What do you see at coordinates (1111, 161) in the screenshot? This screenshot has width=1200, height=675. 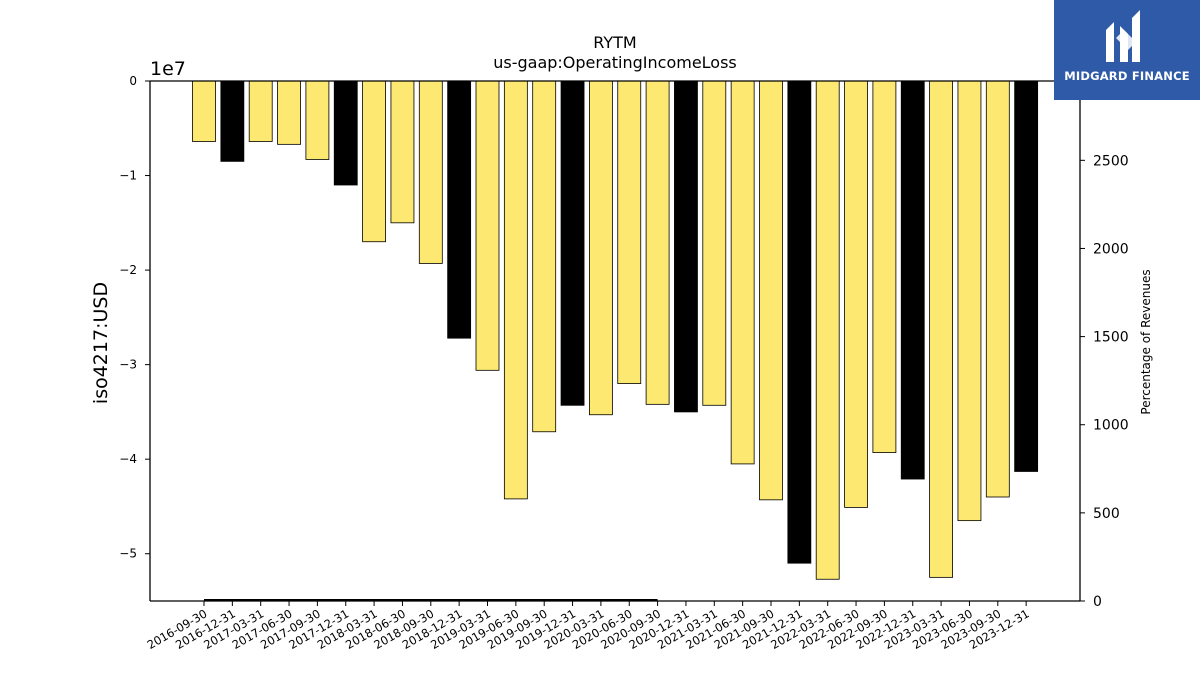 I see `y2-tick-label: 2500` at bounding box center [1111, 161].